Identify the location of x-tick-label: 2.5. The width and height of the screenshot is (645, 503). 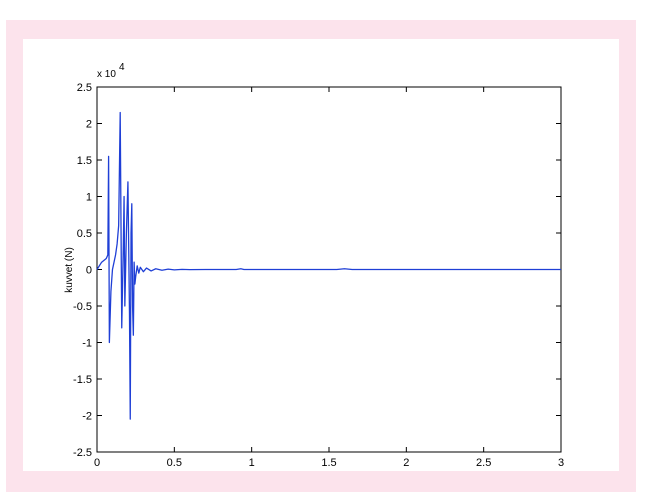
(483, 463).